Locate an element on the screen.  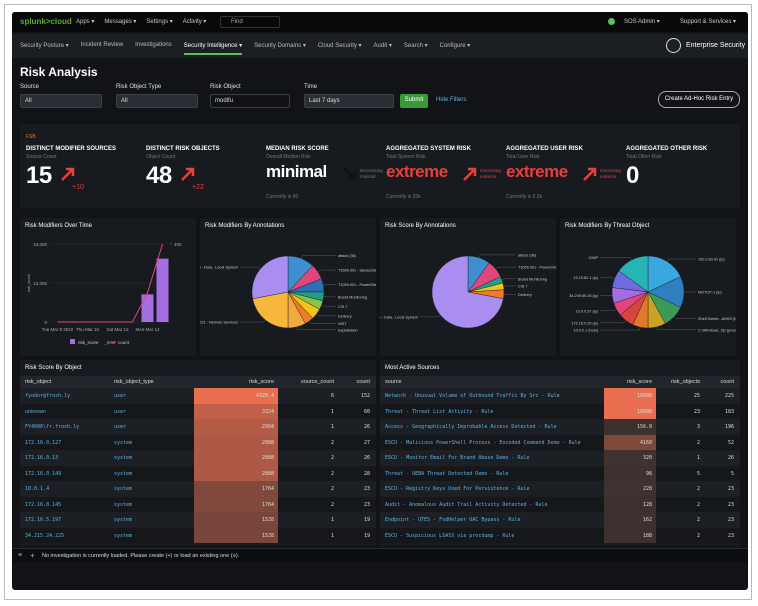
cell: user is located at coordinates (120, 427).